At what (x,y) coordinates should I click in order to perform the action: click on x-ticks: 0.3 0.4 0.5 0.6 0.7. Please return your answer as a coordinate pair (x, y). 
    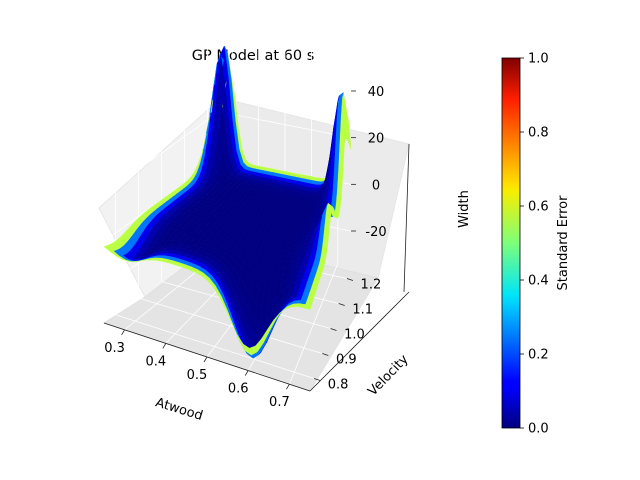
    Looking at the image, I should click on (197, 369).